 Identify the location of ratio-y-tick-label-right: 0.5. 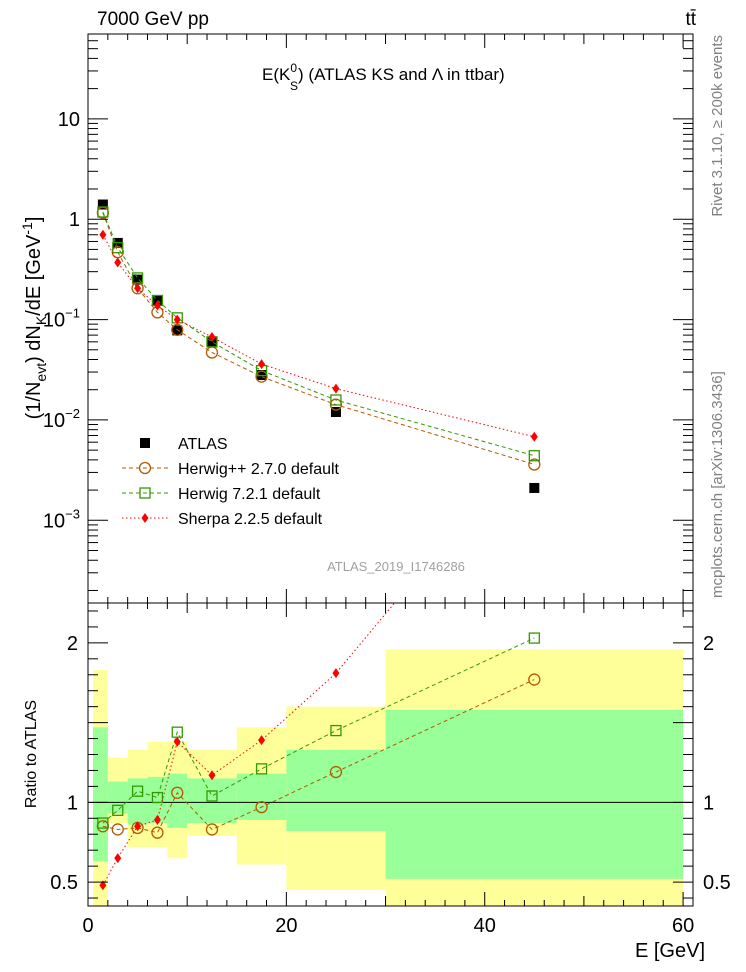
(717, 883).